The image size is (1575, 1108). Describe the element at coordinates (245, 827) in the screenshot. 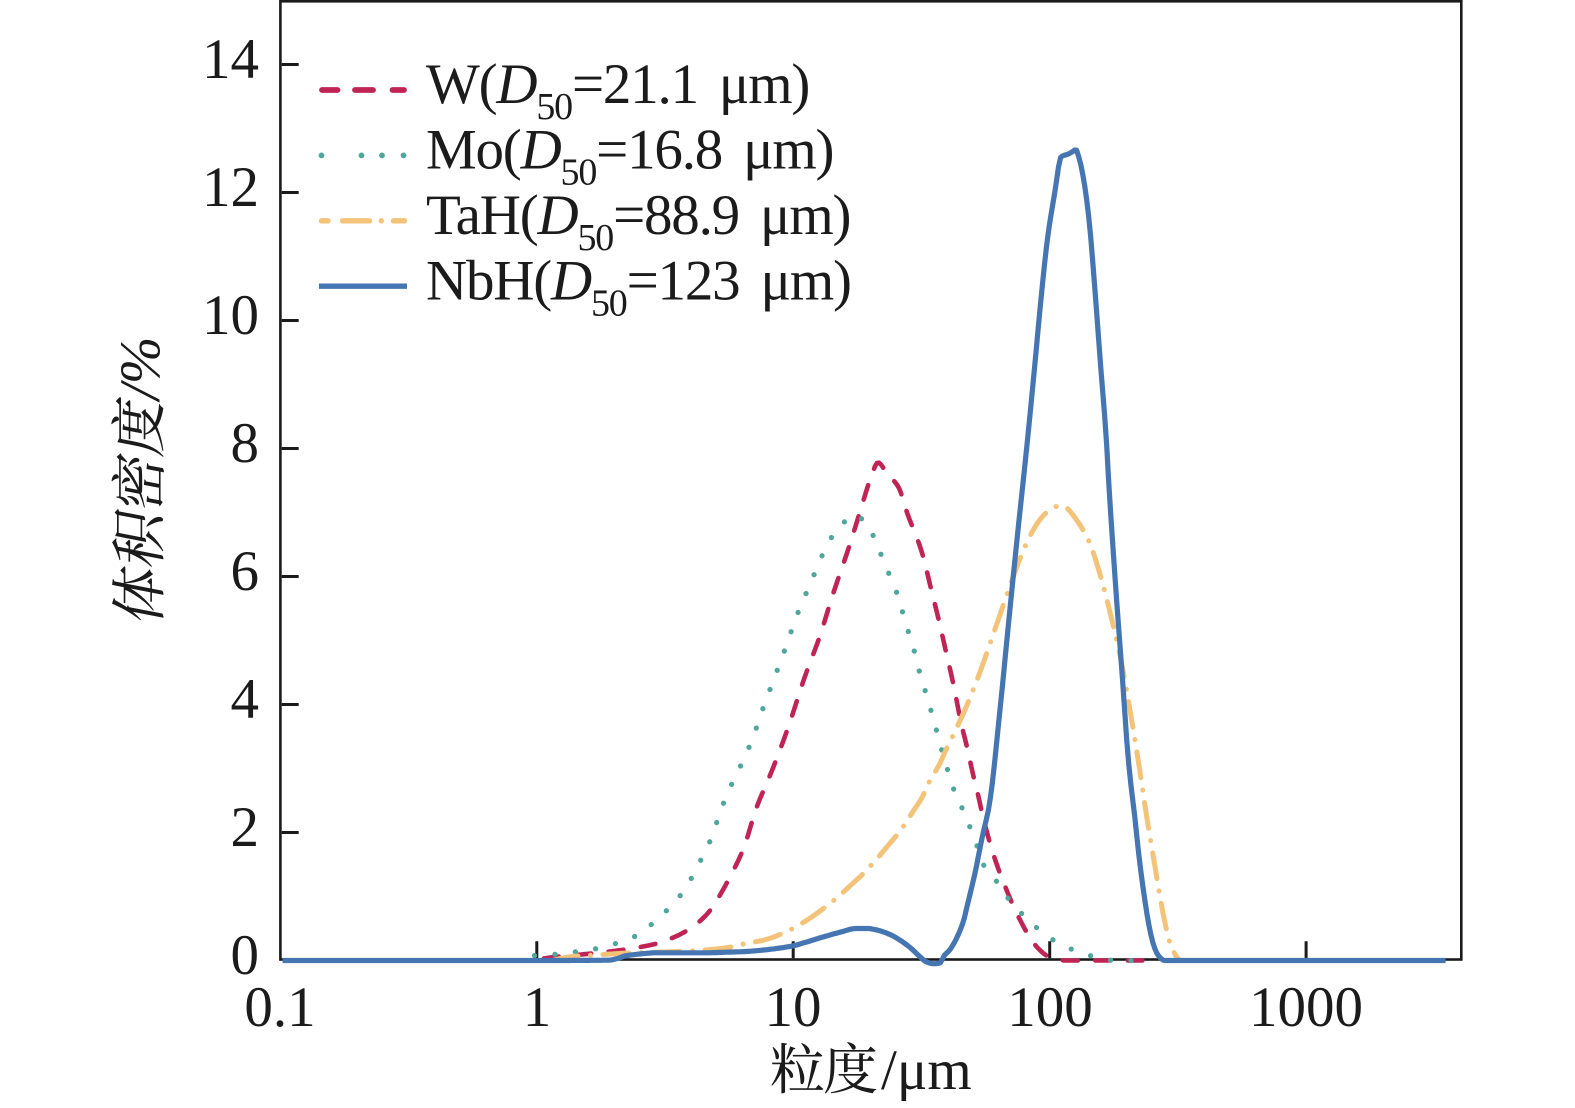

I see `svg-text: 2` at that location.